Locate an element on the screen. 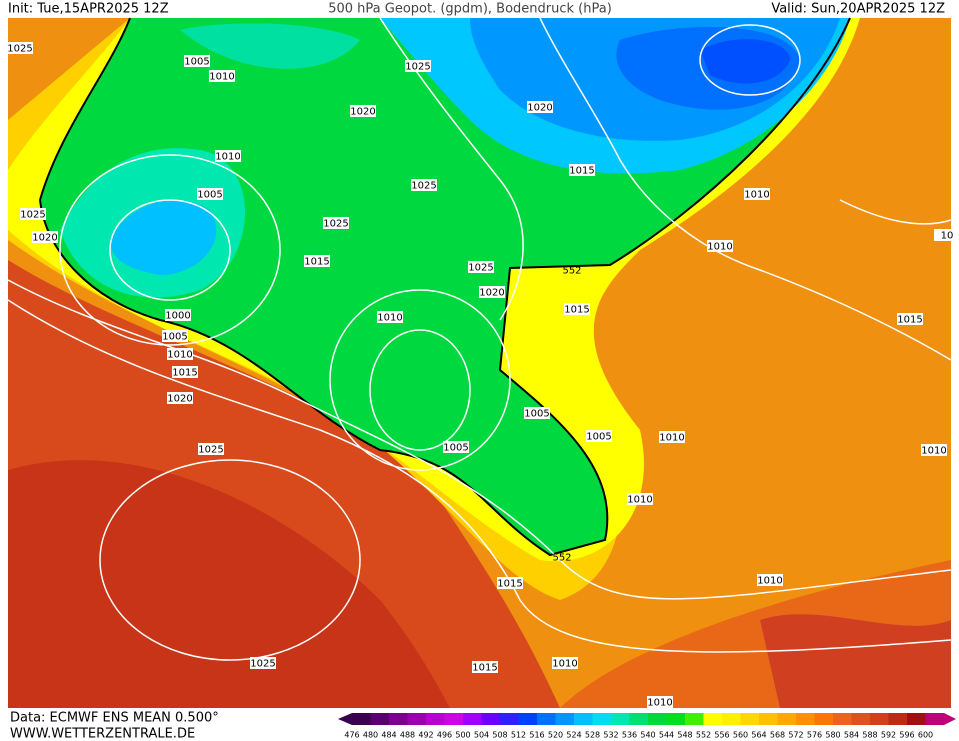 The width and height of the screenshot is (959, 741). isobar-label-group: 1015 is located at coordinates (910, 319).